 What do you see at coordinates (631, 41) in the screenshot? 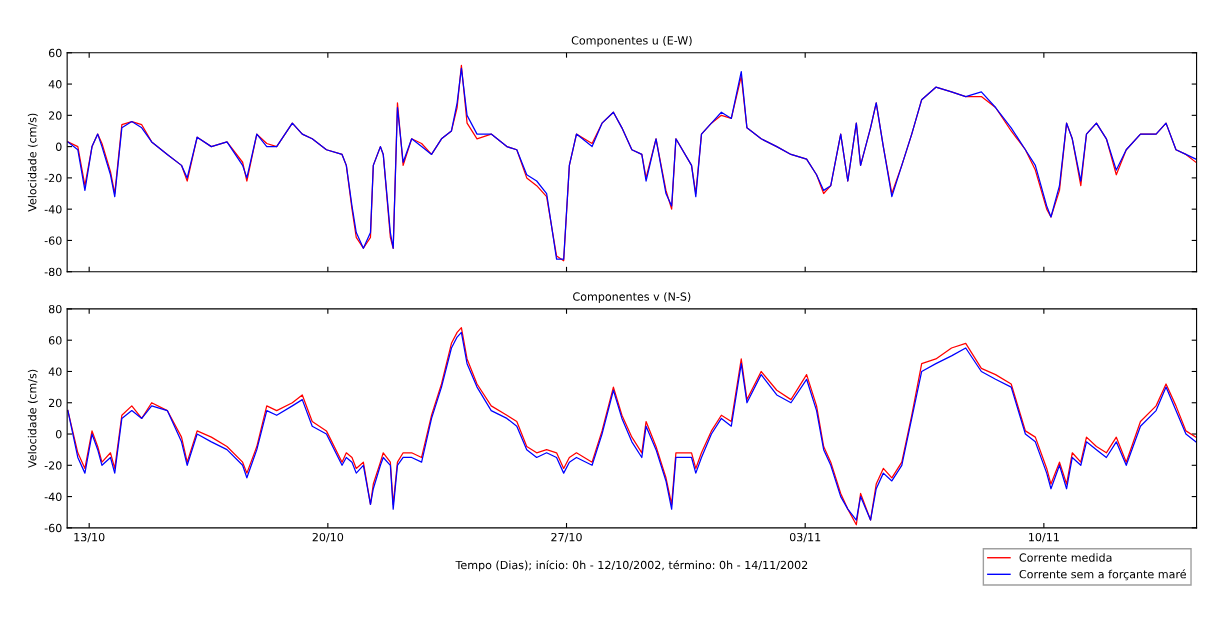
I see `chart-title: Componentes u (E-W)` at bounding box center [631, 41].